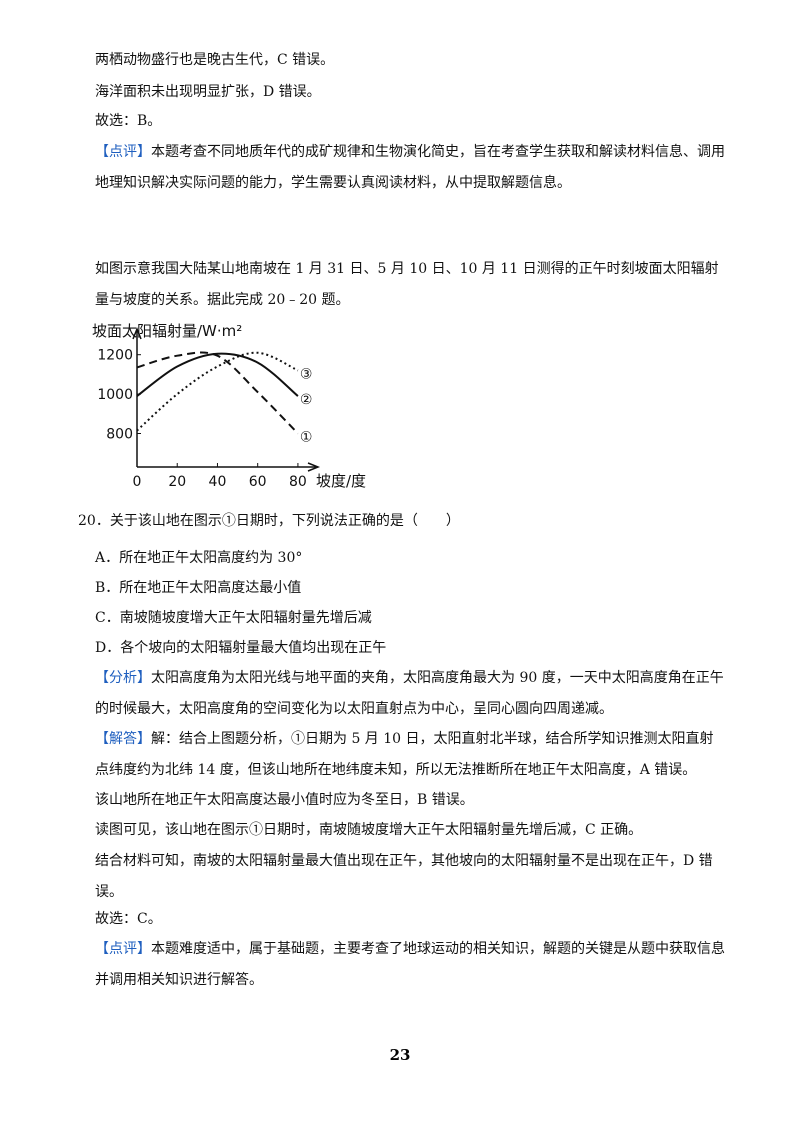  Describe the element at coordinates (258, 482) in the screenshot. I see `x-tick-label: 60` at that location.